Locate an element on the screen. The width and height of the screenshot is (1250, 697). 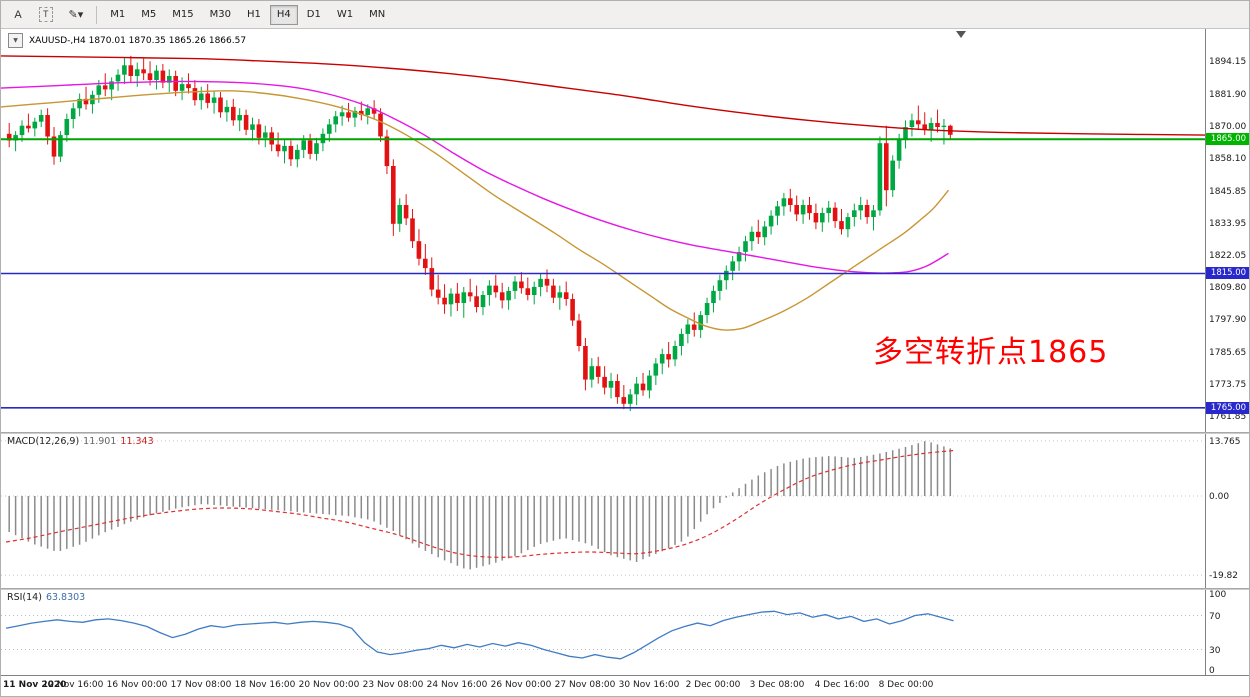
timeframe-toolbar: M1 M5 M15 M30 H1 H4 D1 W1 MN is located at coordinates (247, 14).